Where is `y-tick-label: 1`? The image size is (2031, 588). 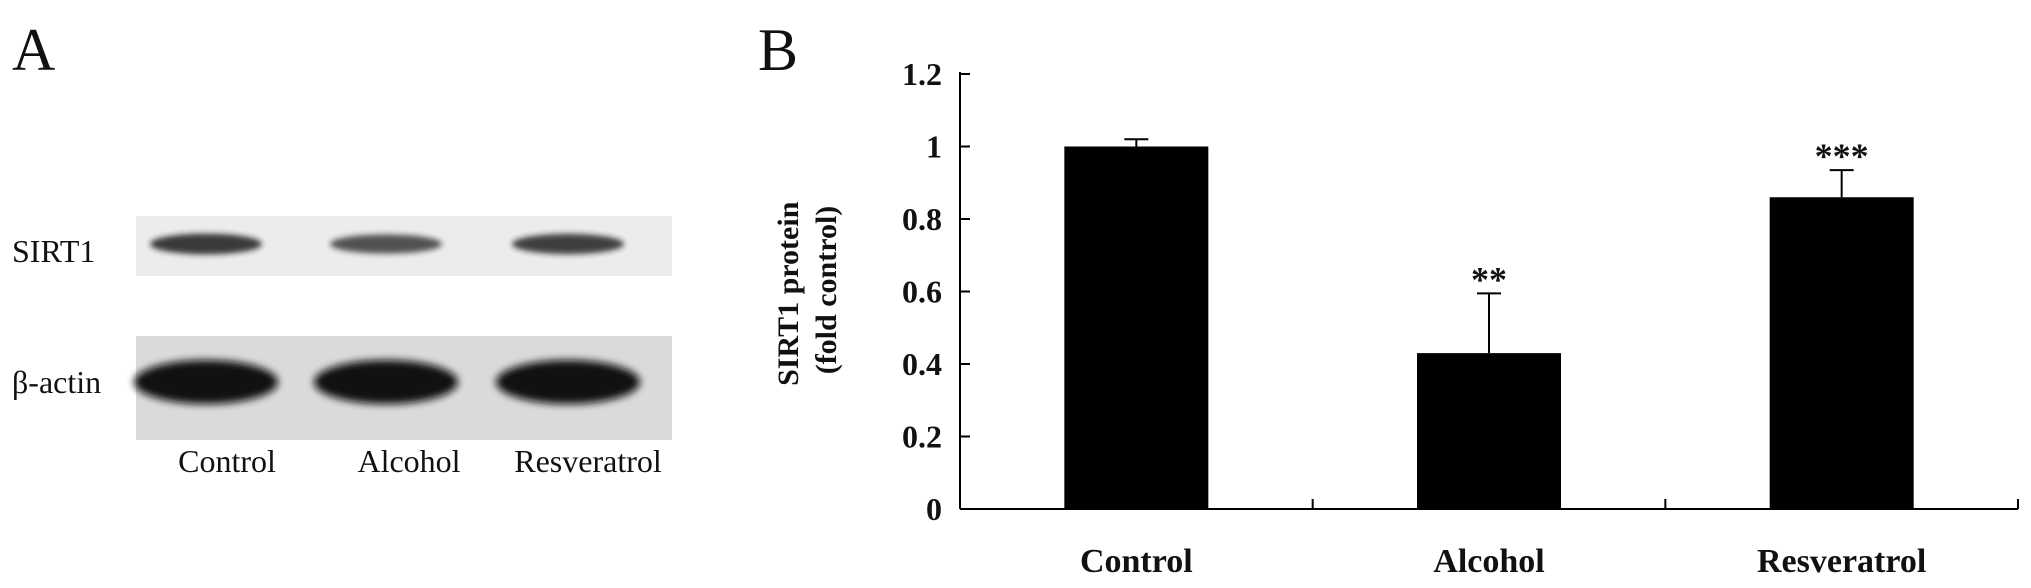 y-tick-label: 1 is located at coordinates (934, 147).